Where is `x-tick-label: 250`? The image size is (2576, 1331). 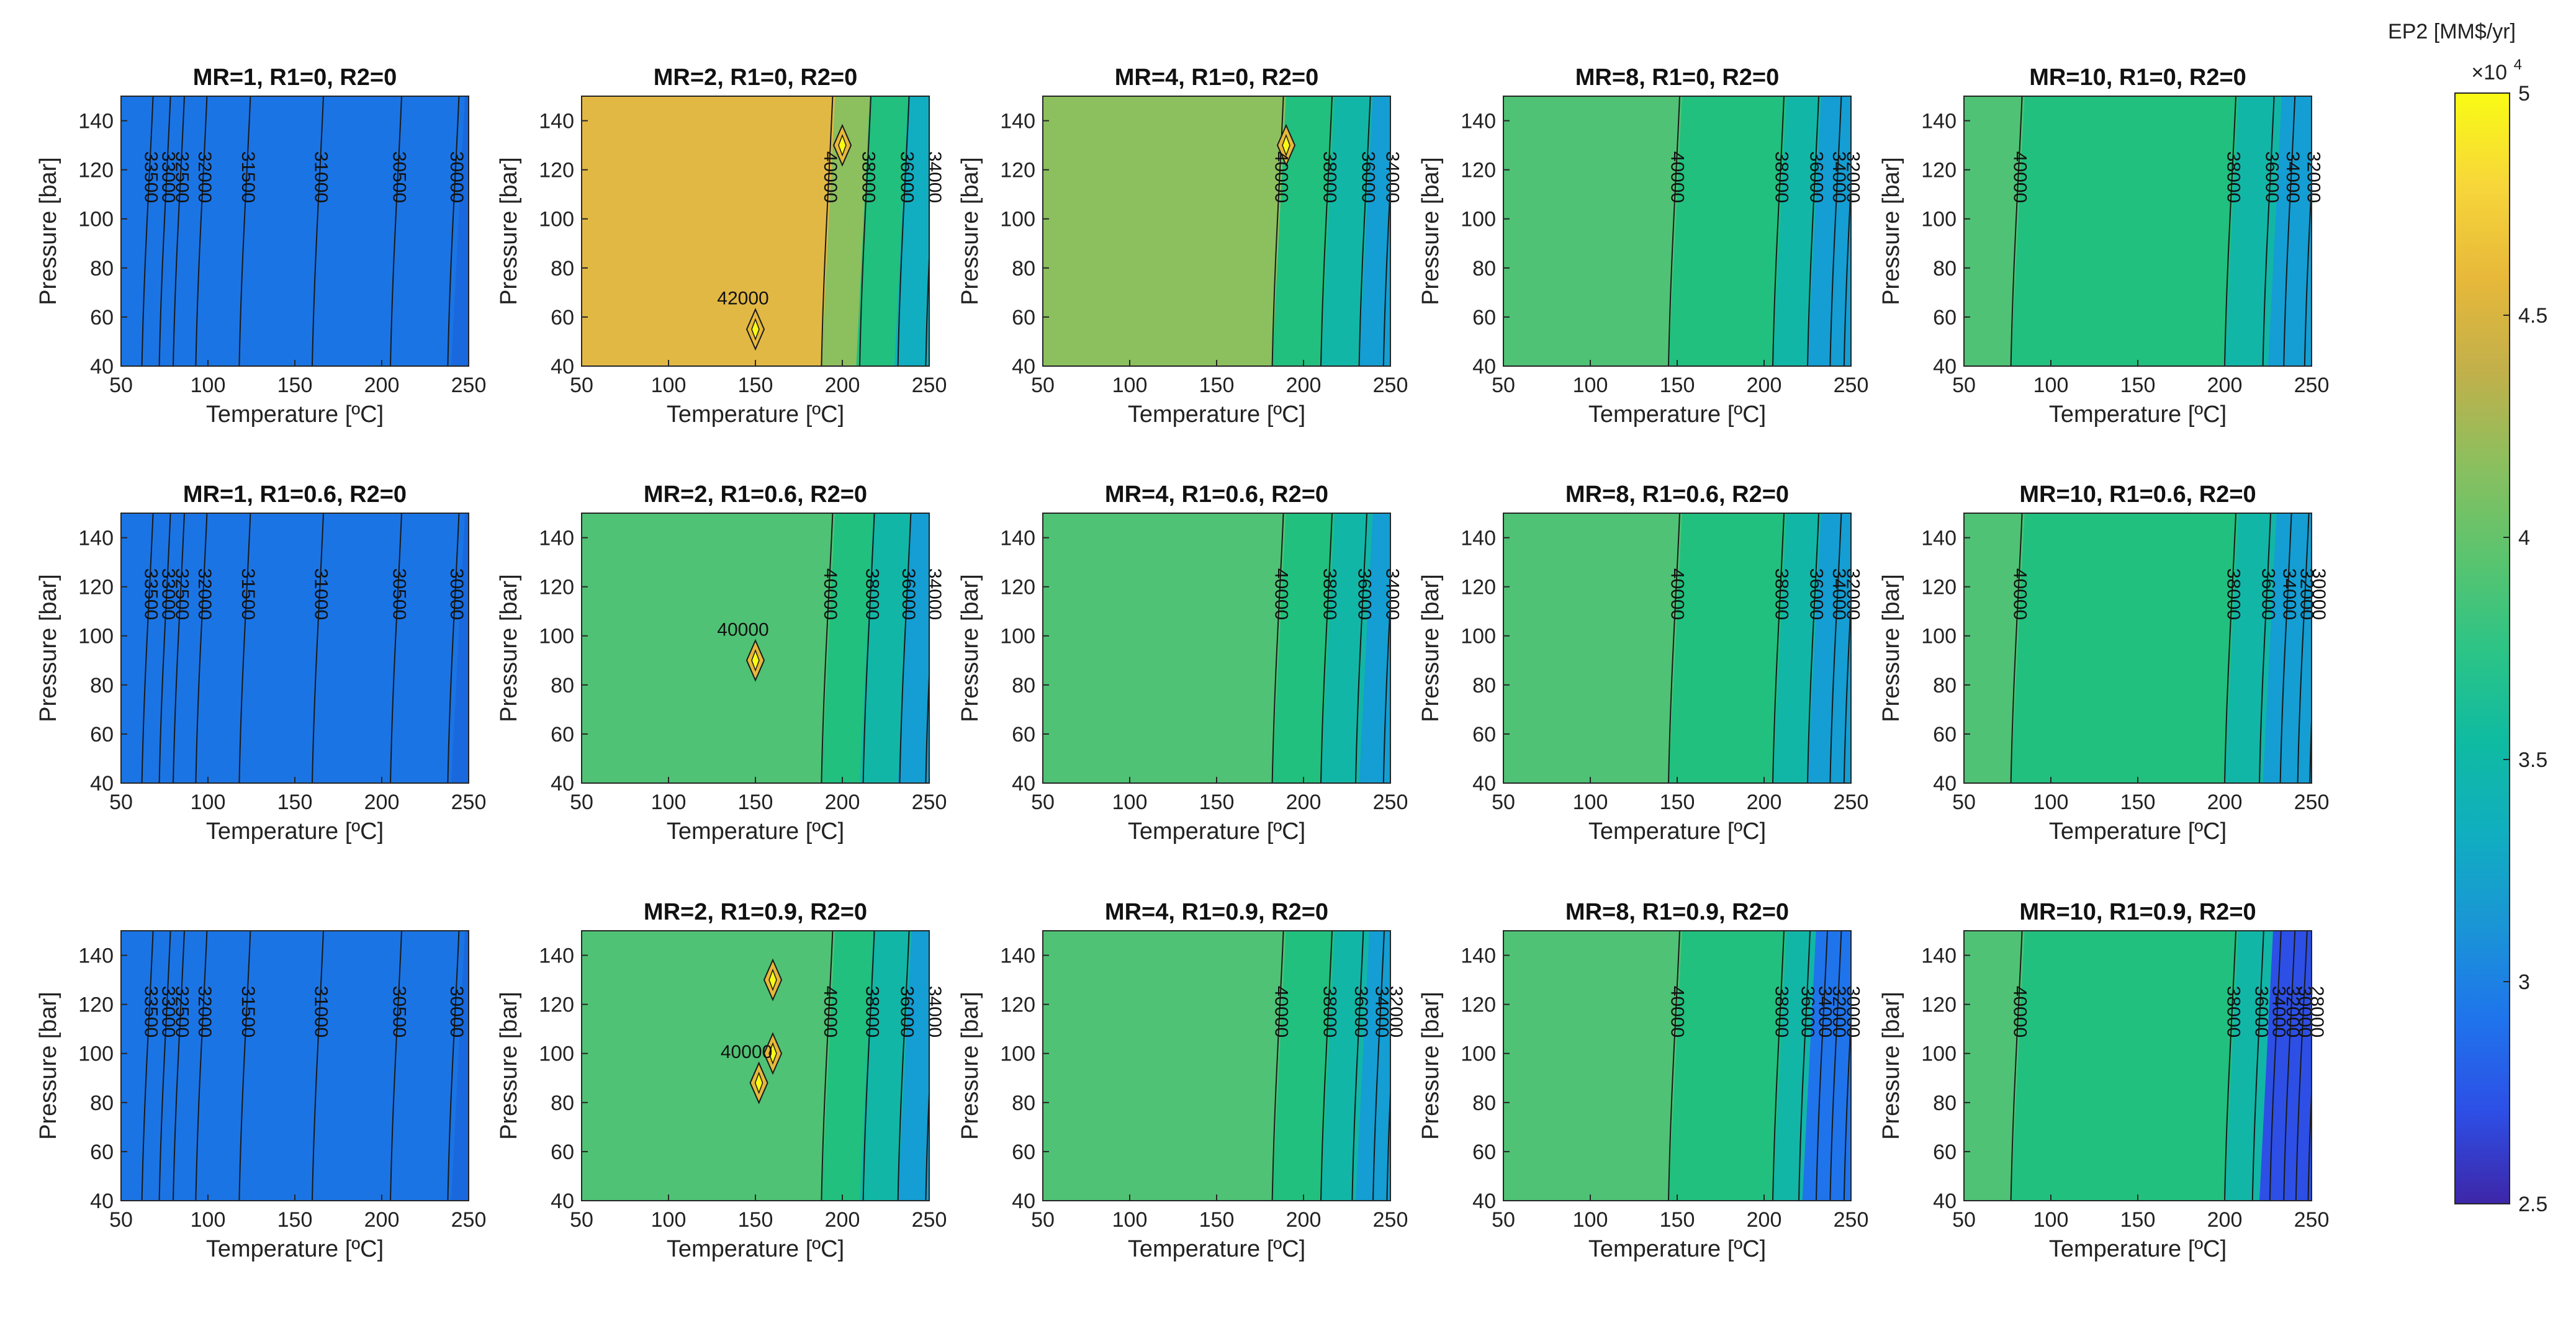 x-tick-label: 250 is located at coordinates (1390, 1220).